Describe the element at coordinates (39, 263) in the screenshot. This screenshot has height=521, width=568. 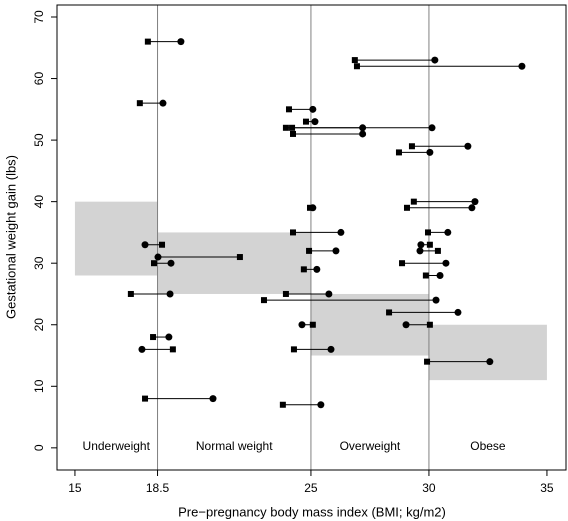
I see `y-tick-label: 30` at that location.